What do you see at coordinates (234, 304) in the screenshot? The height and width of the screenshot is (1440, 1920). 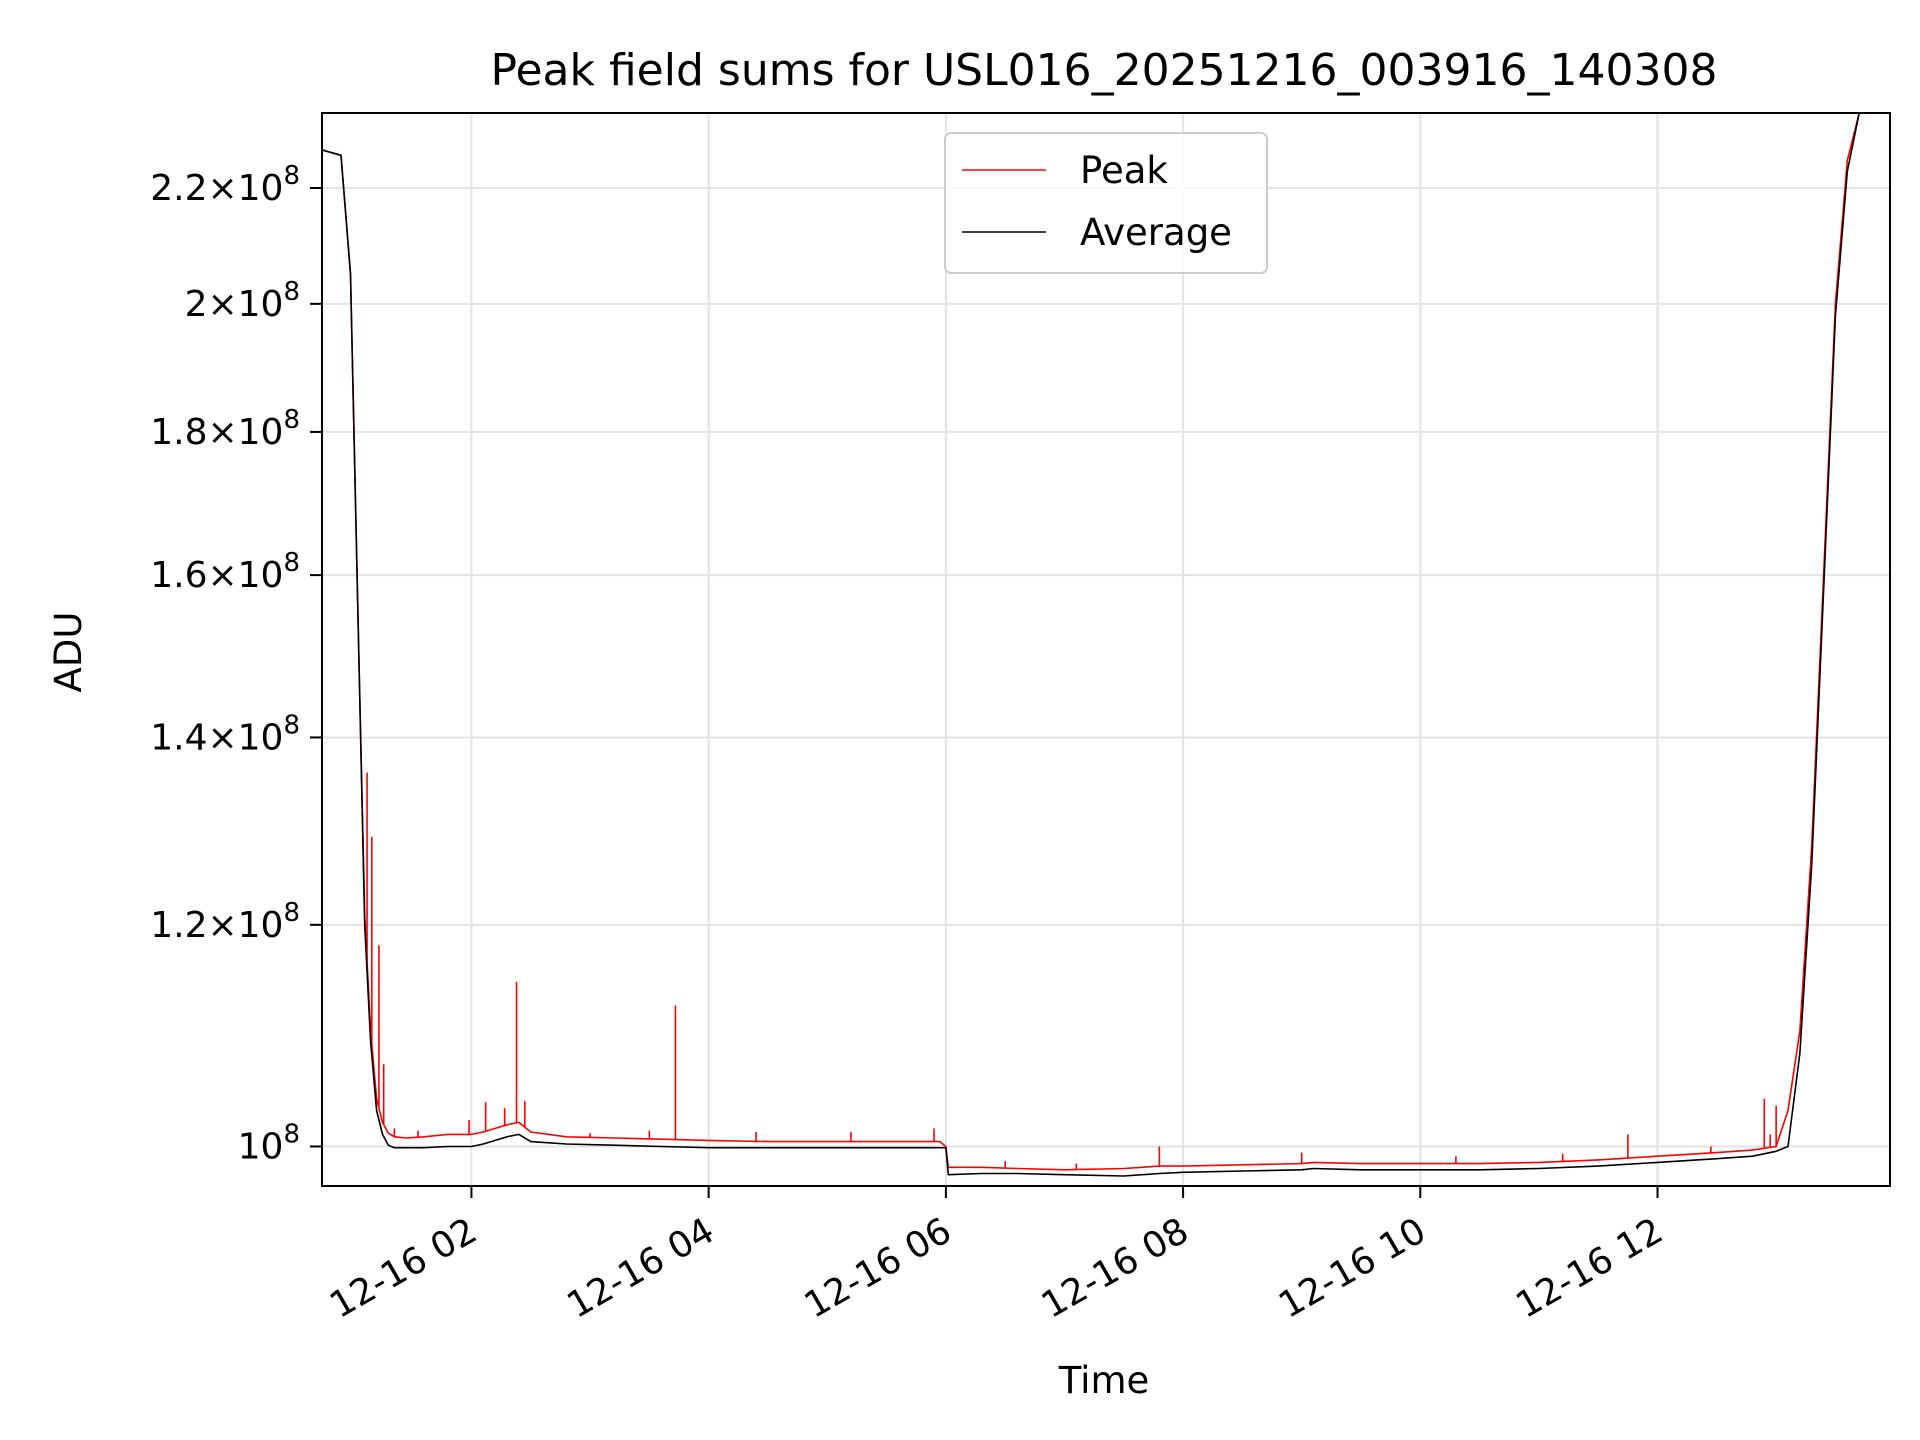 I see `y-tick-mantissa: 2×10` at bounding box center [234, 304].